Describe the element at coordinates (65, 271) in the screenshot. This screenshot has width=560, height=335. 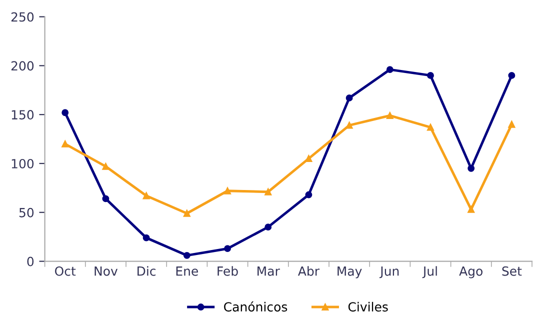
I see `x-tick-label: Oct` at that location.